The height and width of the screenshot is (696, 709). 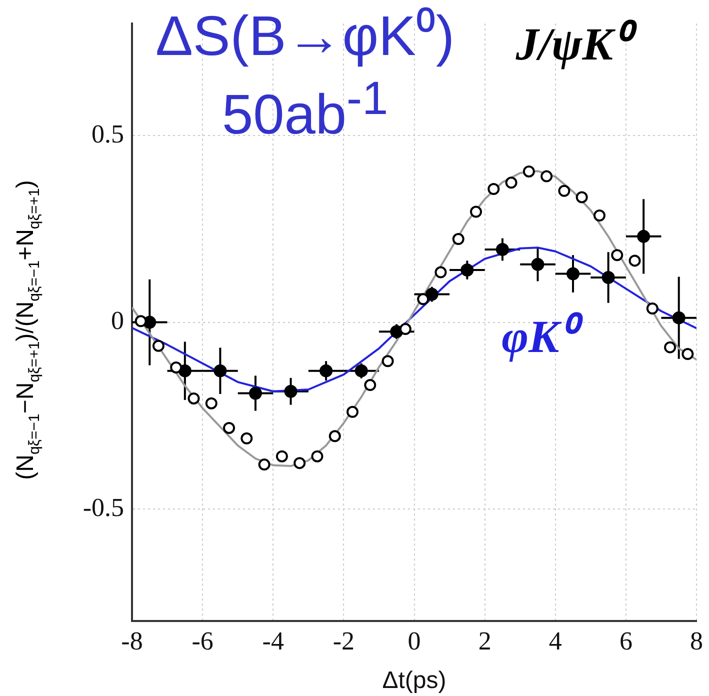 I want to click on y-tick-label: 0, so click(x=117, y=321).